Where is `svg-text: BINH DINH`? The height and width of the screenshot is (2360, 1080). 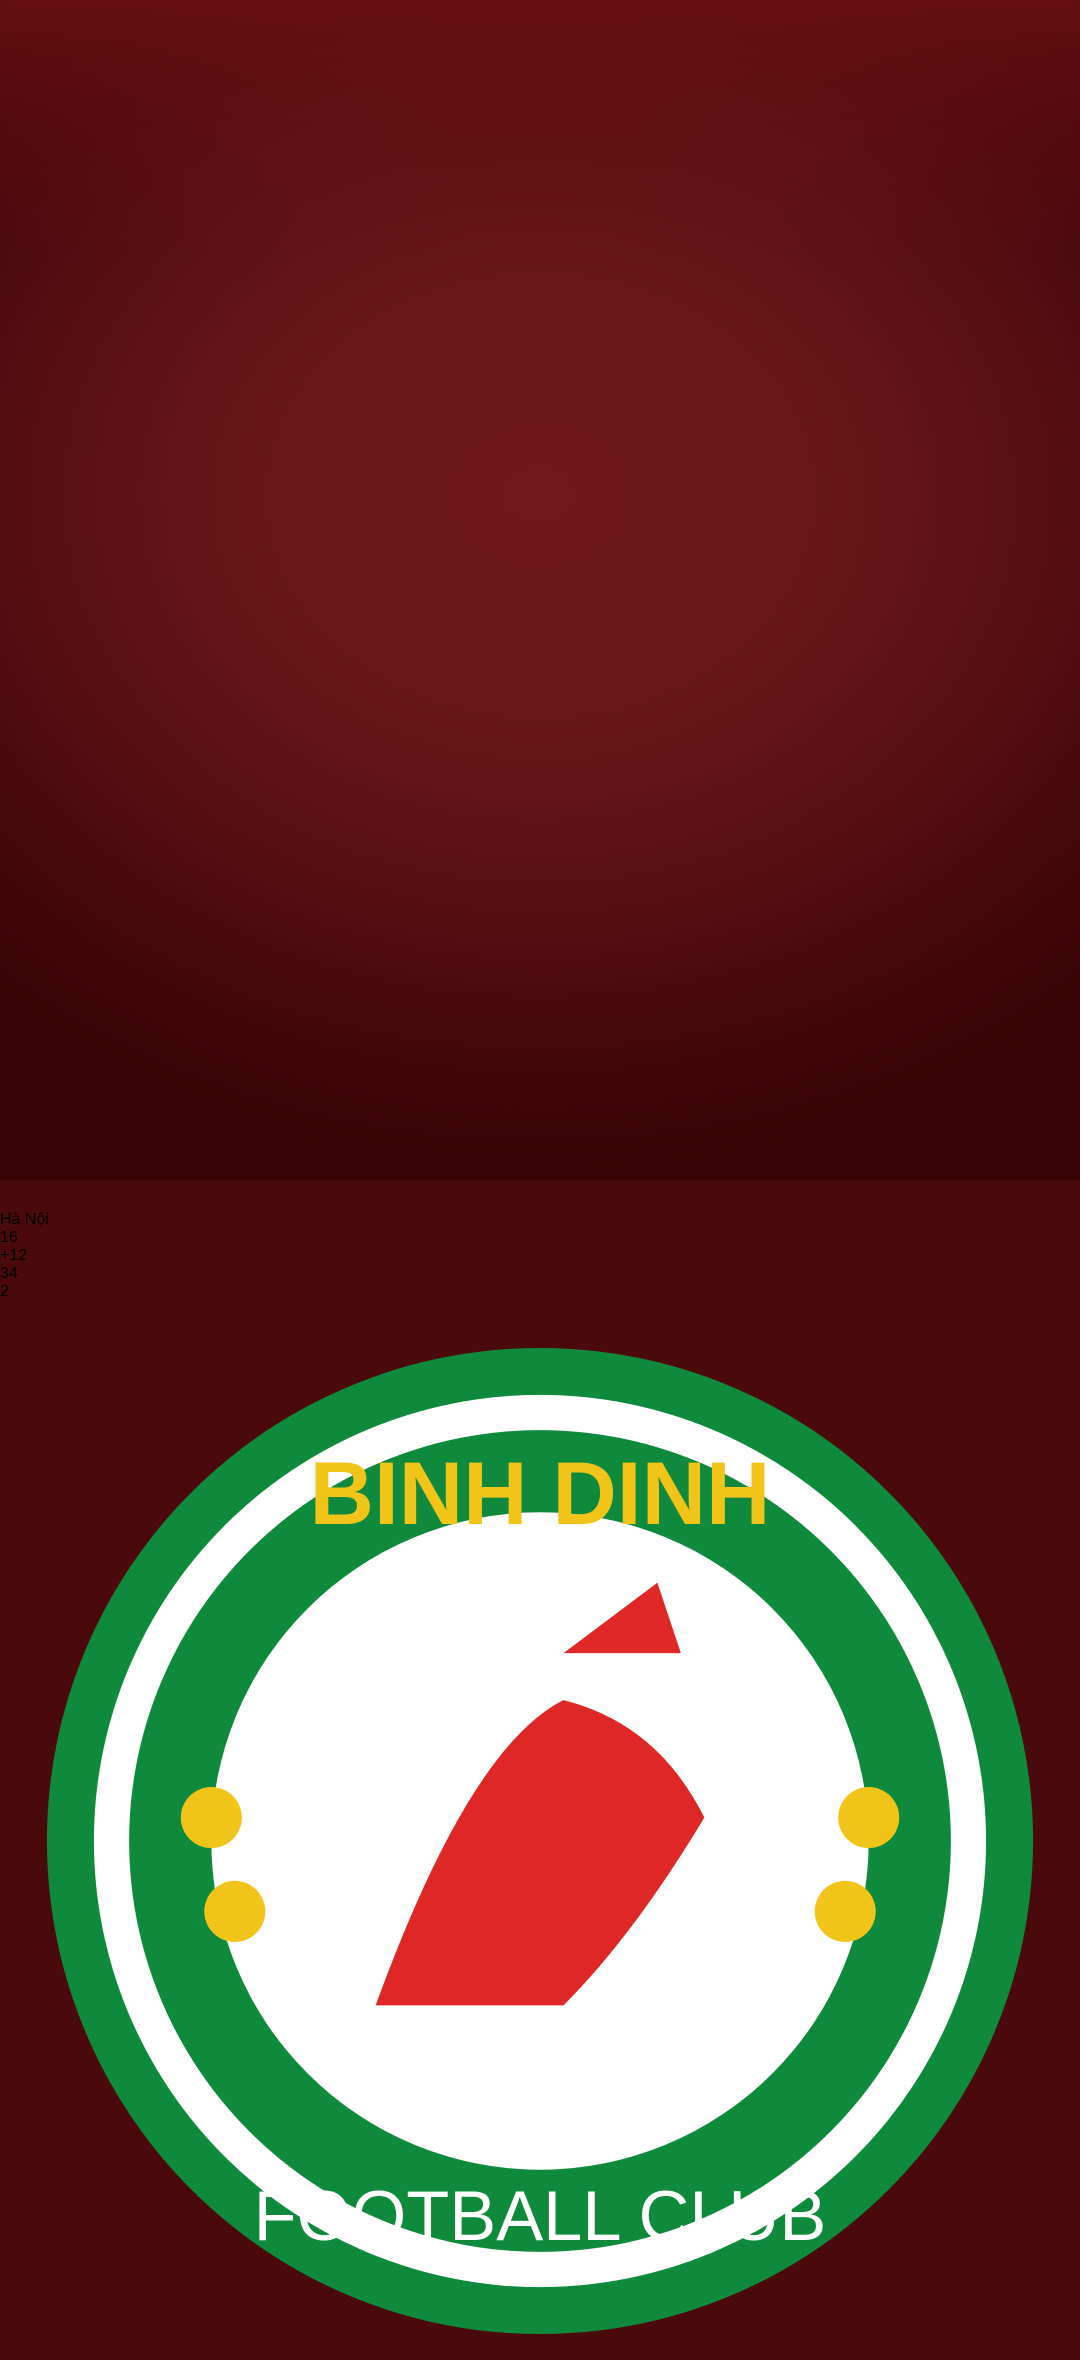 svg-text: BINH DINH is located at coordinates (540, 1493).